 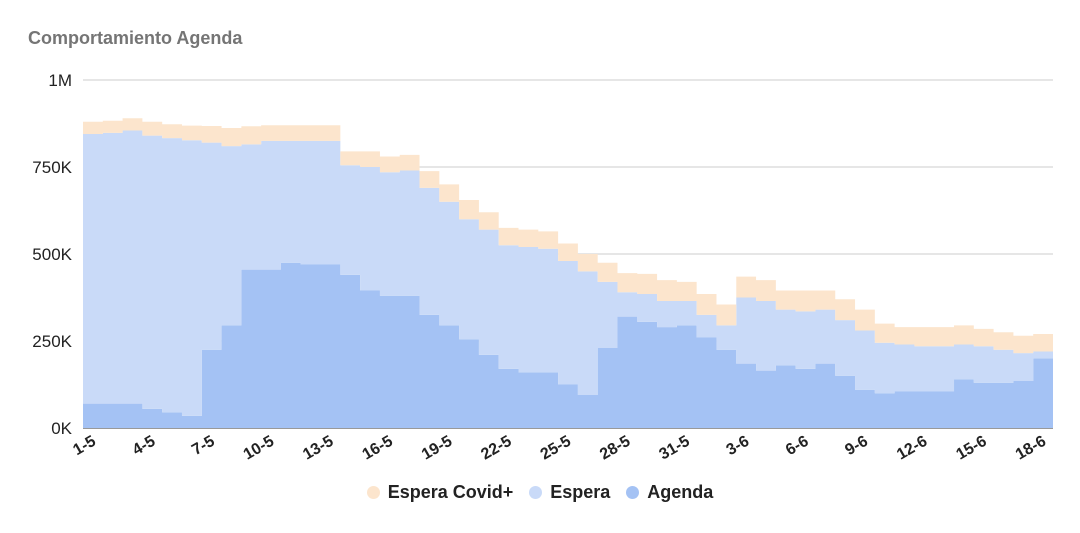 What do you see at coordinates (144, 446) in the screenshot?
I see `x-tick-label: 4-5` at bounding box center [144, 446].